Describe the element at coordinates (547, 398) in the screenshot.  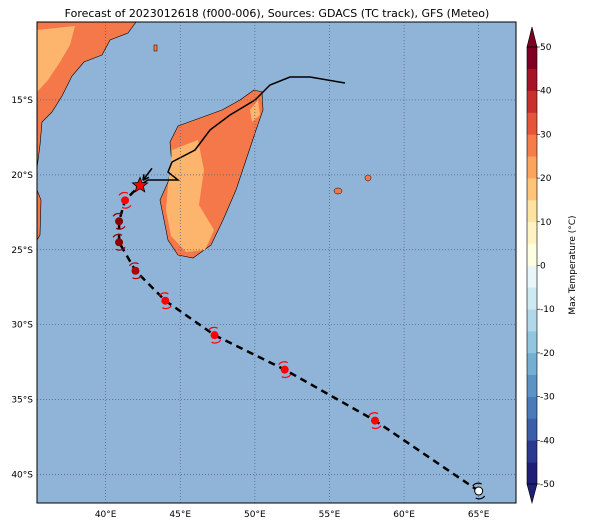
I see `colorbar-tick-label: -30` at that location.